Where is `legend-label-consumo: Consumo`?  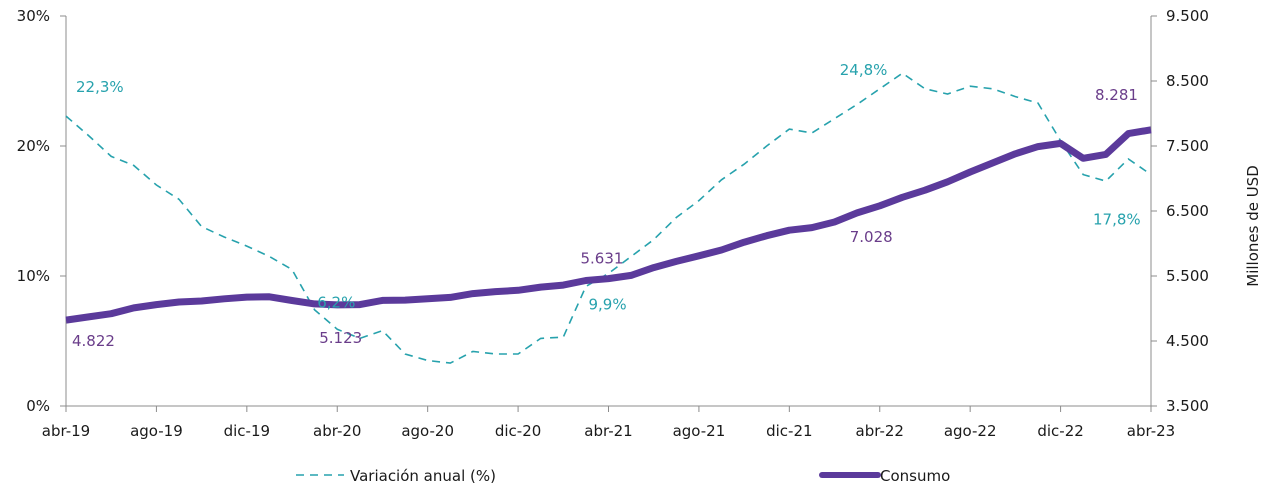
legend-label-consumo: Consumo is located at coordinates (915, 476).